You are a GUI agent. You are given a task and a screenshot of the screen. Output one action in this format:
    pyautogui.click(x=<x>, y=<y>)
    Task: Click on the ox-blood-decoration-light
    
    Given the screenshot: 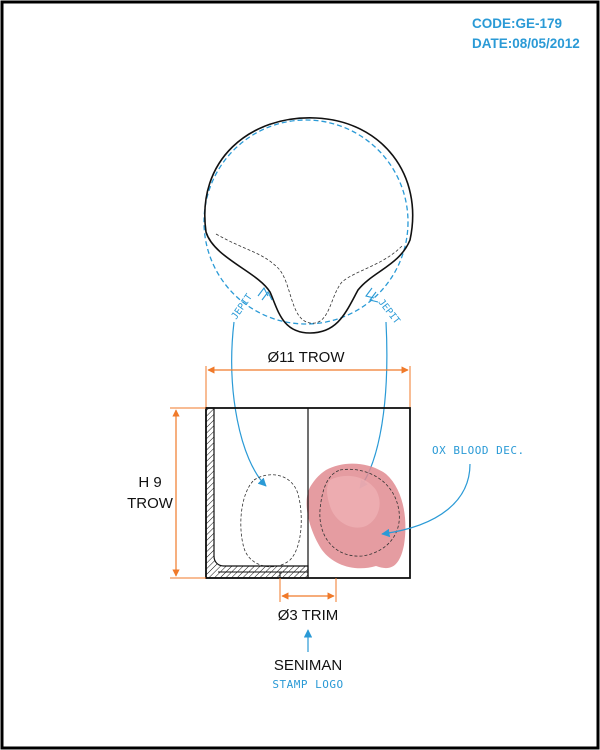 What is the action you would take?
    pyautogui.click(x=353, y=501)
    